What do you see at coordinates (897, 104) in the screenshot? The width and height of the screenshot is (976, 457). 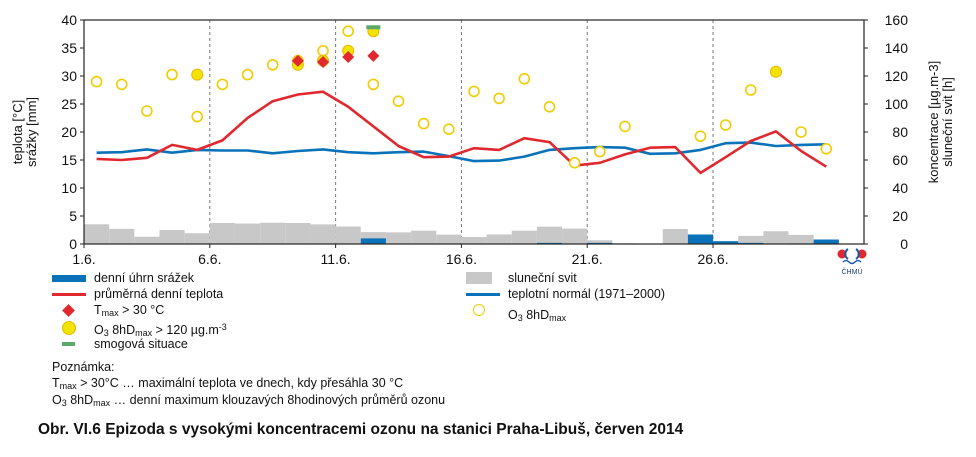 I see `right-tick-label: 100` at bounding box center [897, 104].